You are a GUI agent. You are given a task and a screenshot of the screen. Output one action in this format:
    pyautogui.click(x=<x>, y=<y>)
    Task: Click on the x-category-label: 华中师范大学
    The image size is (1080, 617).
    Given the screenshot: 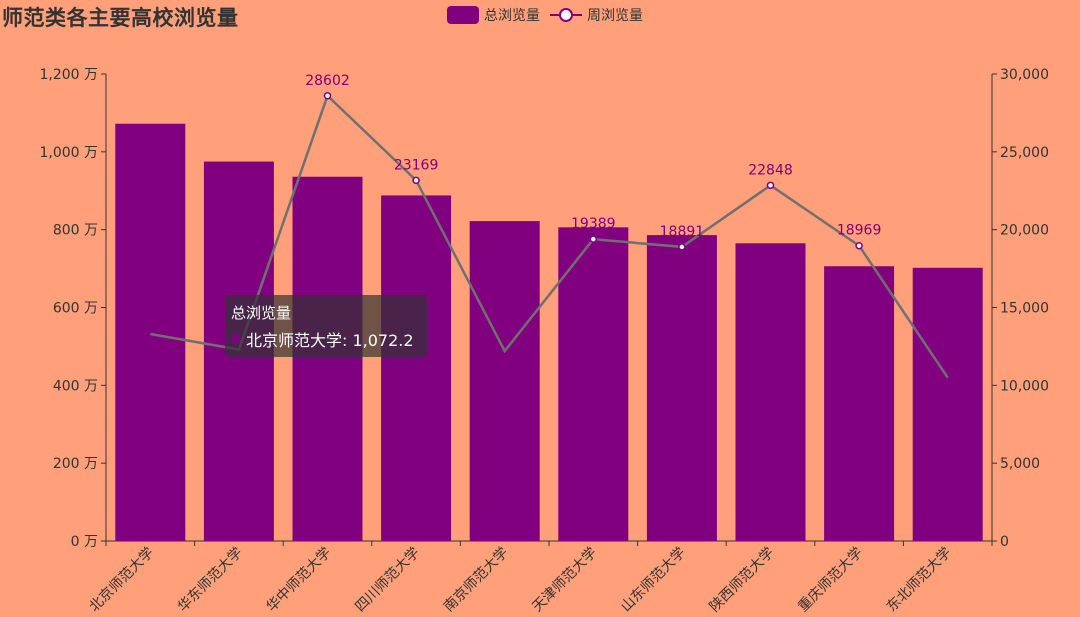 What is the action you would take?
    pyautogui.click(x=298, y=579)
    